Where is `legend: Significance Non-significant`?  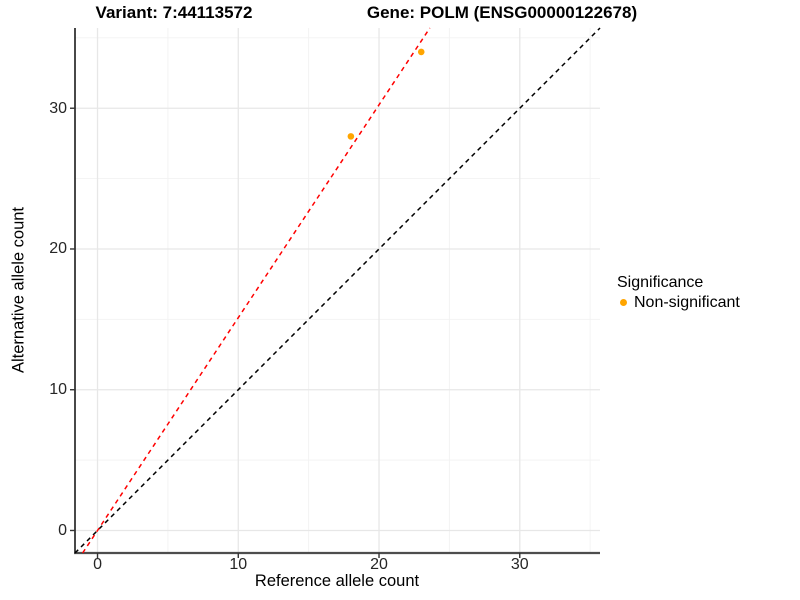
legend: Significance Non-significant is located at coordinates (678, 292).